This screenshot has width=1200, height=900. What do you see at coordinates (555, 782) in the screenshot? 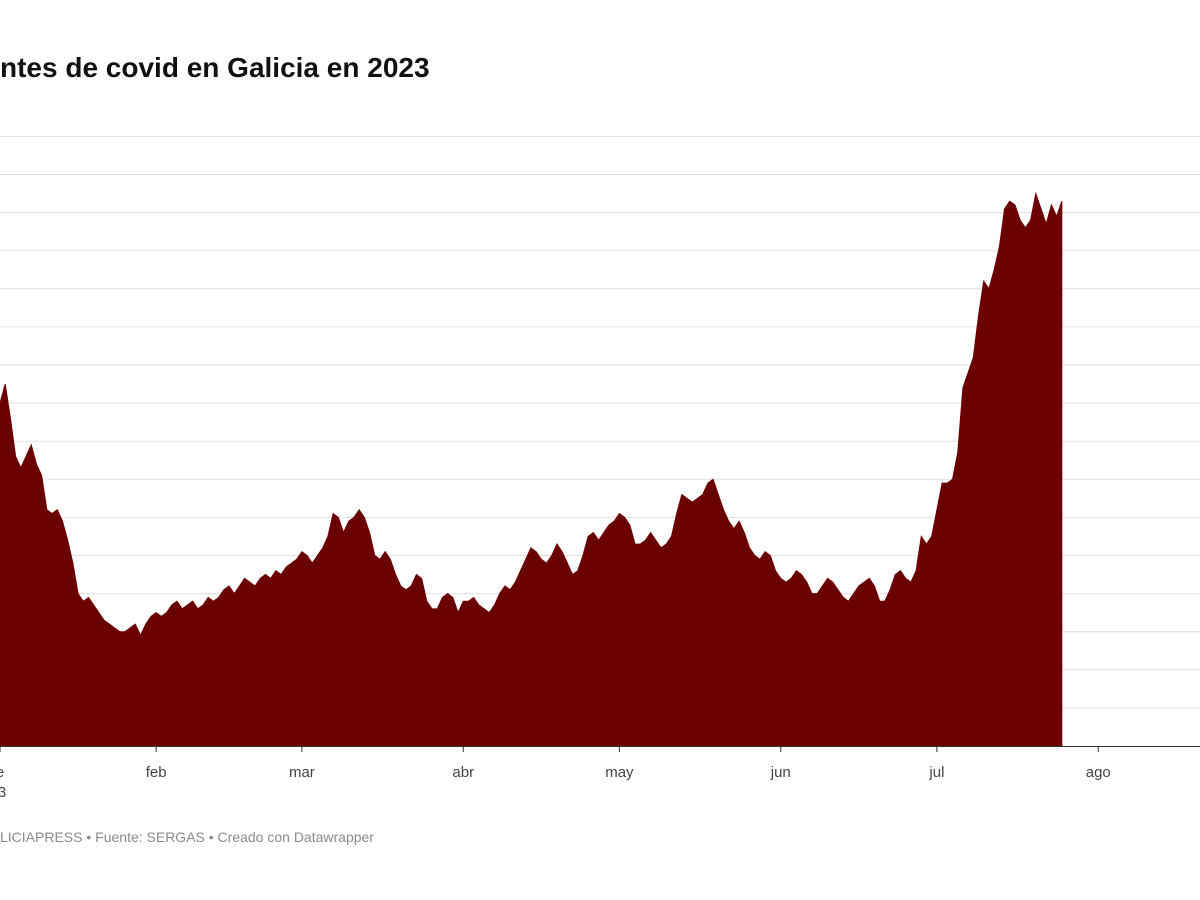
I see `x-tick-labels: e 3 feb mar abr may jun jul ago` at bounding box center [555, 782].